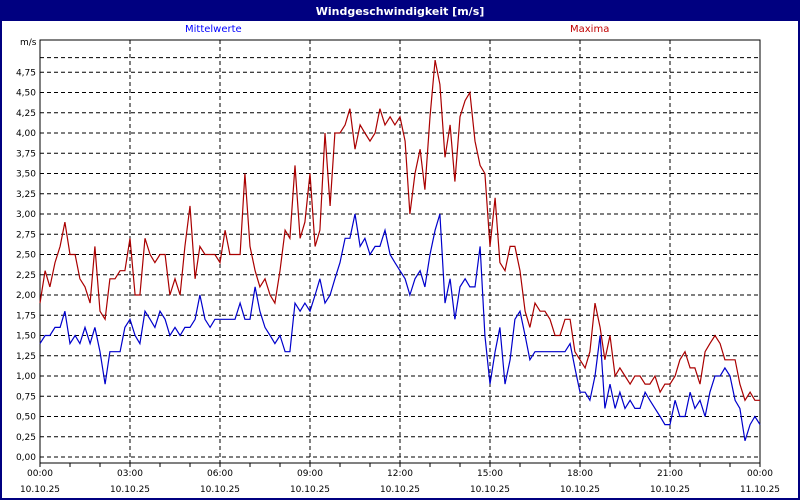  What do you see at coordinates (26, 114) in the screenshot?
I see `y-tick-label: 4,25` at bounding box center [26, 114].